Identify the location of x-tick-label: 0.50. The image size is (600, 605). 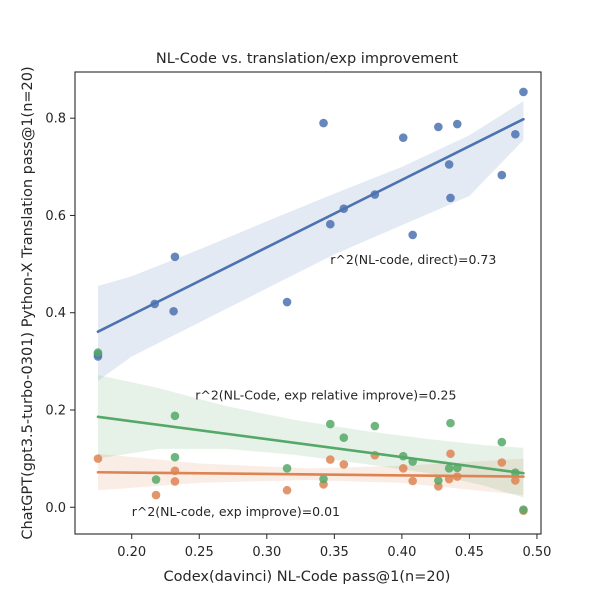
(536, 552).